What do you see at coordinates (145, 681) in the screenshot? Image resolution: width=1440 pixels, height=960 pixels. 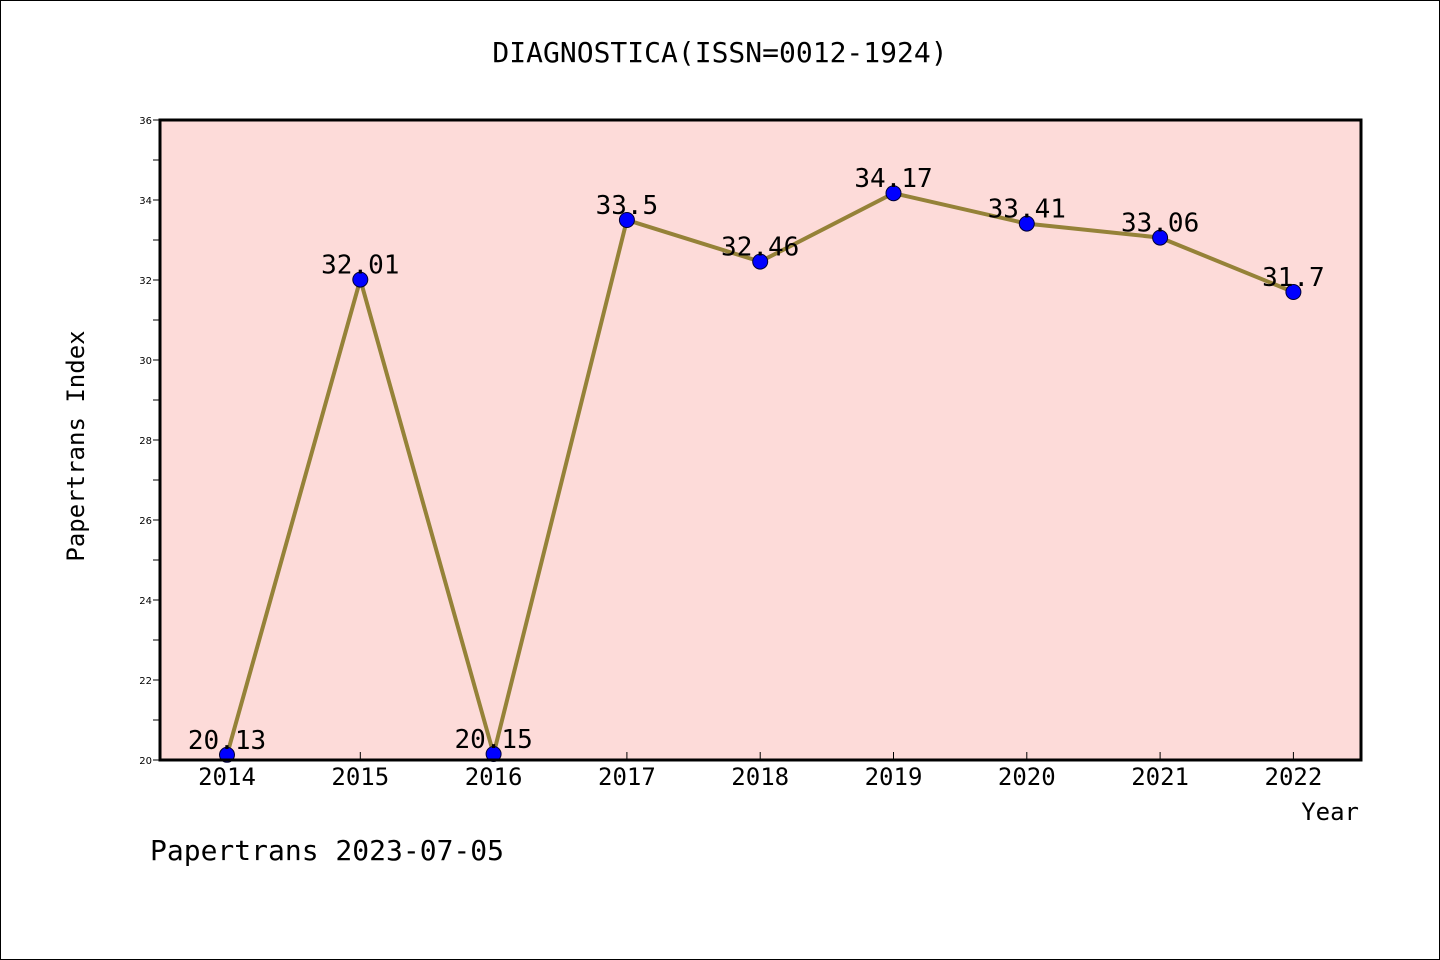 I see `y-tick-label: 22` at bounding box center [145, 681].